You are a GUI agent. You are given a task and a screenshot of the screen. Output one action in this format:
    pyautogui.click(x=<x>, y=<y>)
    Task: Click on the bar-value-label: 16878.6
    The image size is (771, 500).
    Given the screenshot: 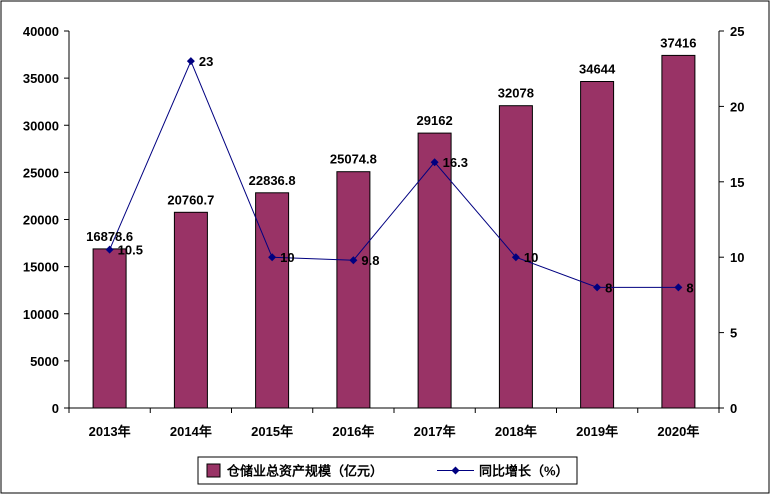 What is the action you would take?
    pyautogui.click(x=109, y=236)
    